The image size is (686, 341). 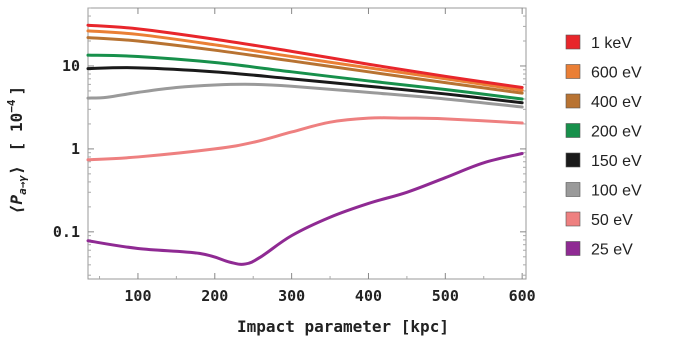 What do you see at coordinates (291, 296) in the screenshot?
I see `x-tick-label: 300` at bounding box center [291, 296].